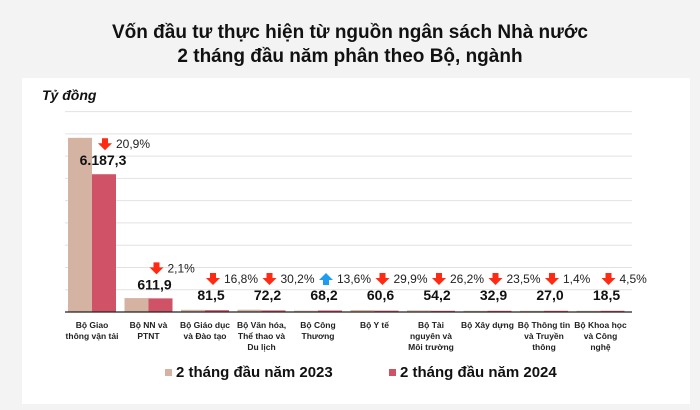 The width and height of the screenshot is (700, 410). What do you see at coordinates (69, 95) in the screenshot?
I see `y-axis-unit: Tỷ đồng` at bounding box center [69, 95].